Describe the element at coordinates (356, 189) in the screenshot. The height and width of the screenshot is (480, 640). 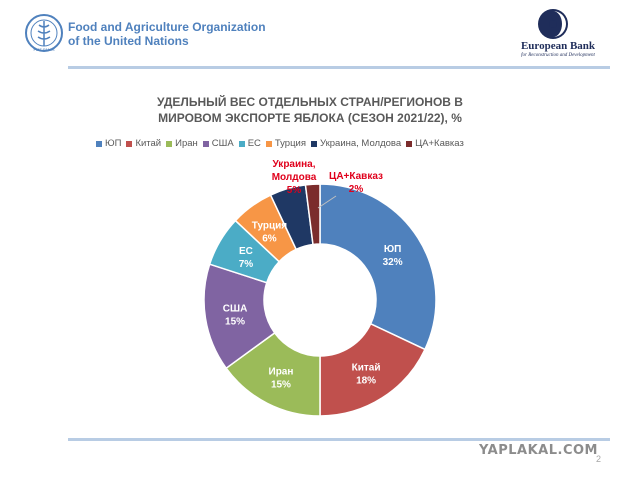
I see `callout-ca-value: 2%` at that location.